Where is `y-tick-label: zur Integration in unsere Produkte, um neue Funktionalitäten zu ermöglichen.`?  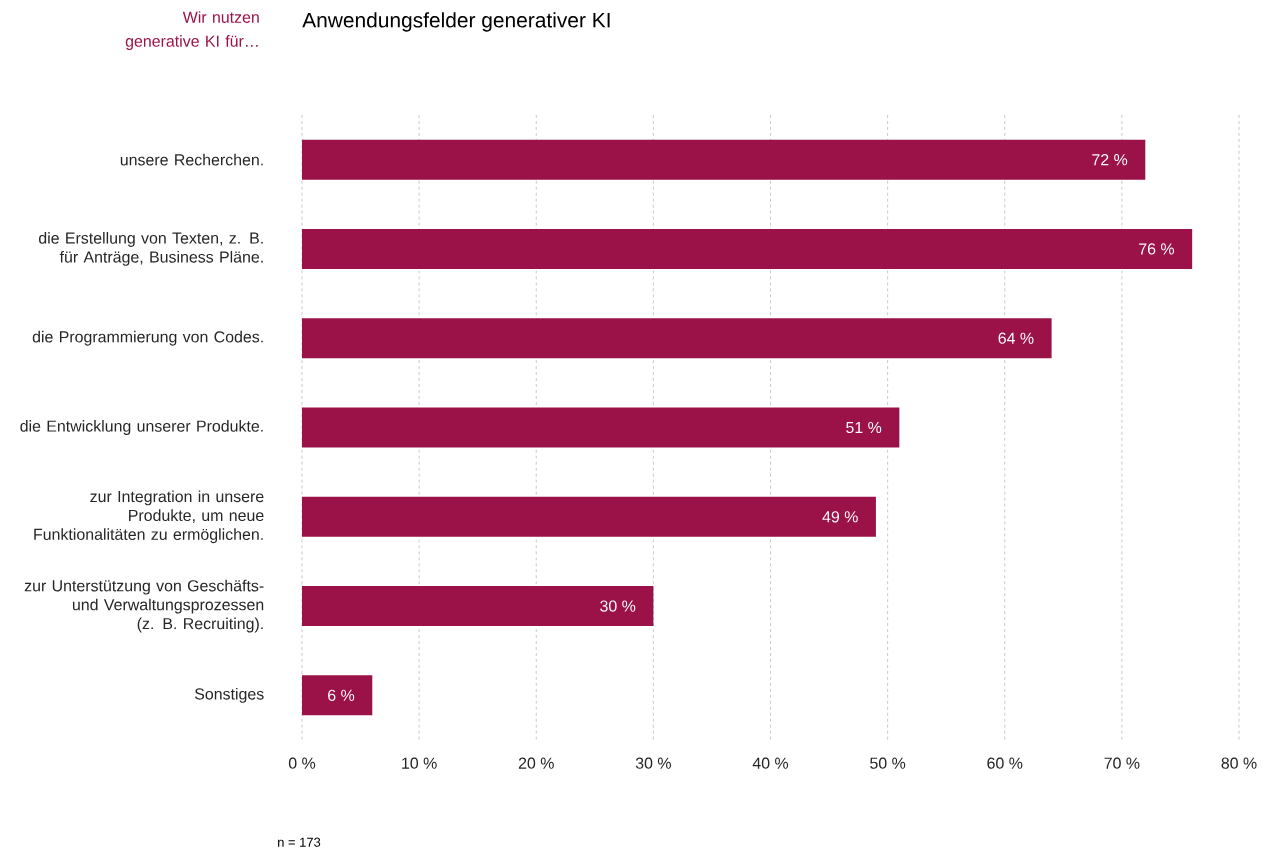
y-tick-label: zur Integration in unsere Produkte, um neue Funktionalitäten zu ermöglichen. is located at coordinates (149, 517).